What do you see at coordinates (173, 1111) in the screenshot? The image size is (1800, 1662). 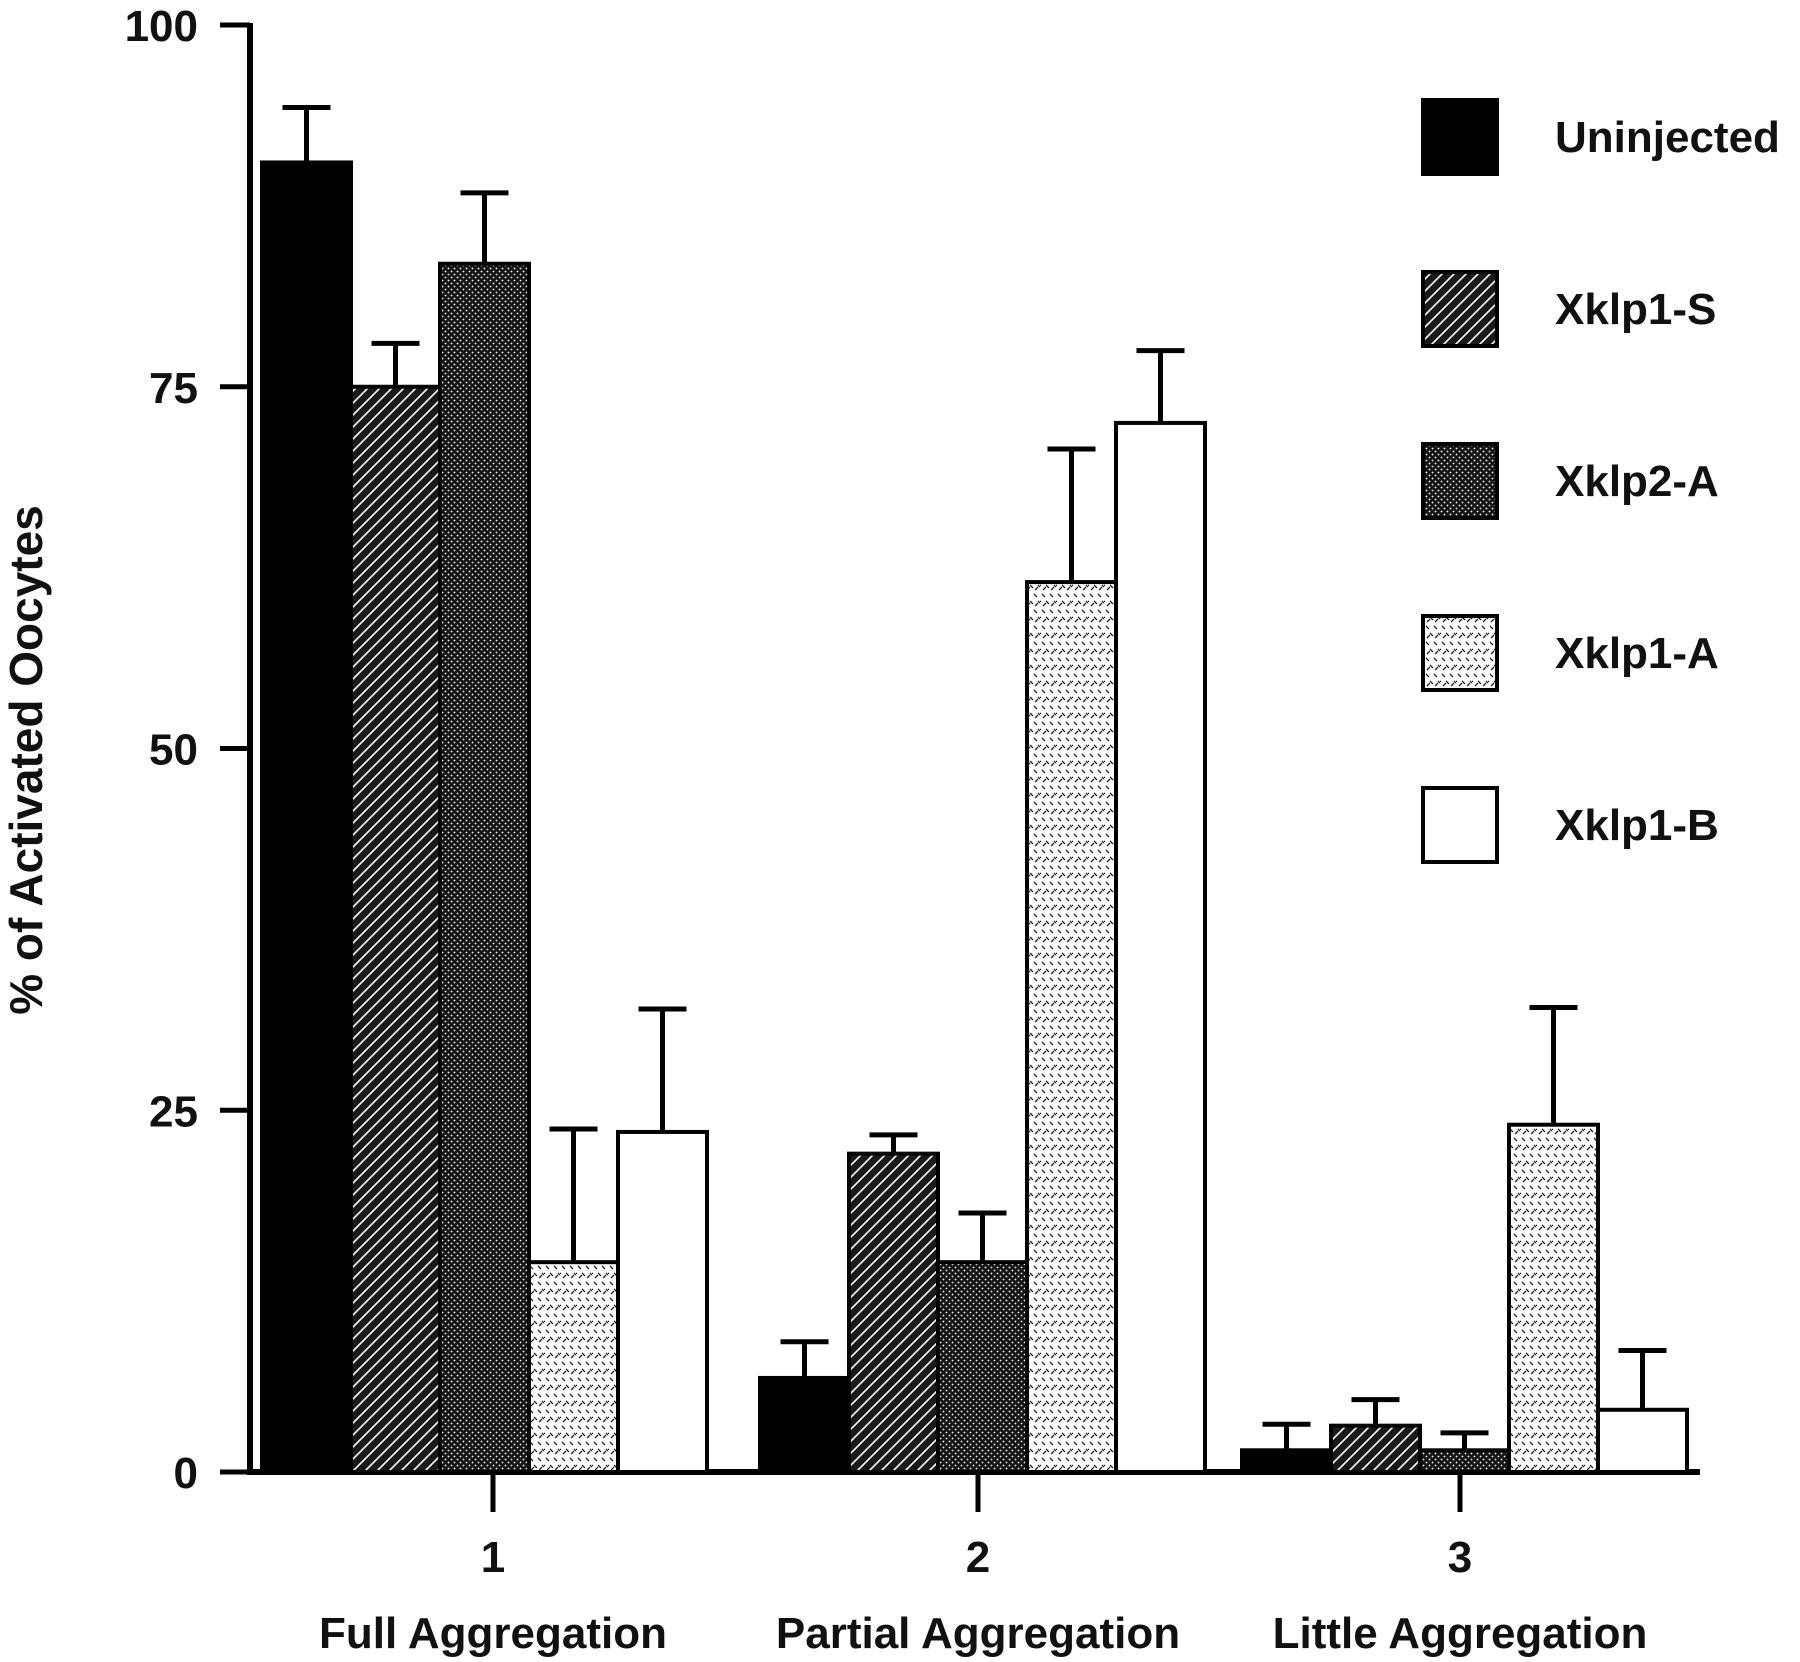 I see `y-tick-label: 25` at bounding box center [173, 1111].